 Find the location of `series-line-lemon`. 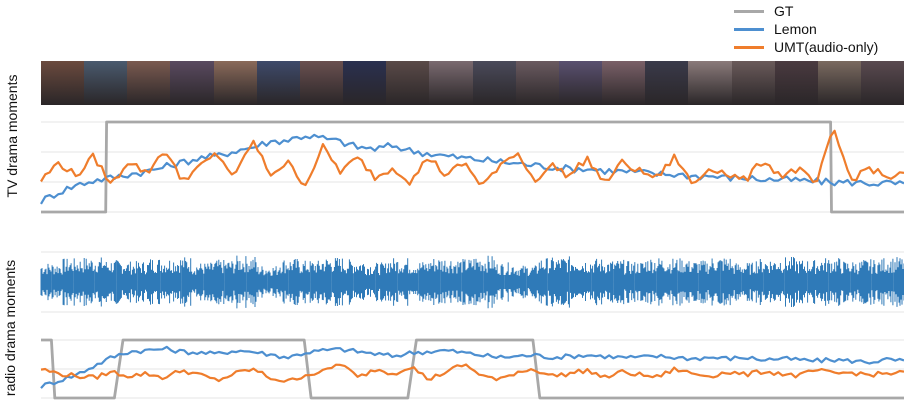

series-line-lemon is located at coordinates (472, 367).